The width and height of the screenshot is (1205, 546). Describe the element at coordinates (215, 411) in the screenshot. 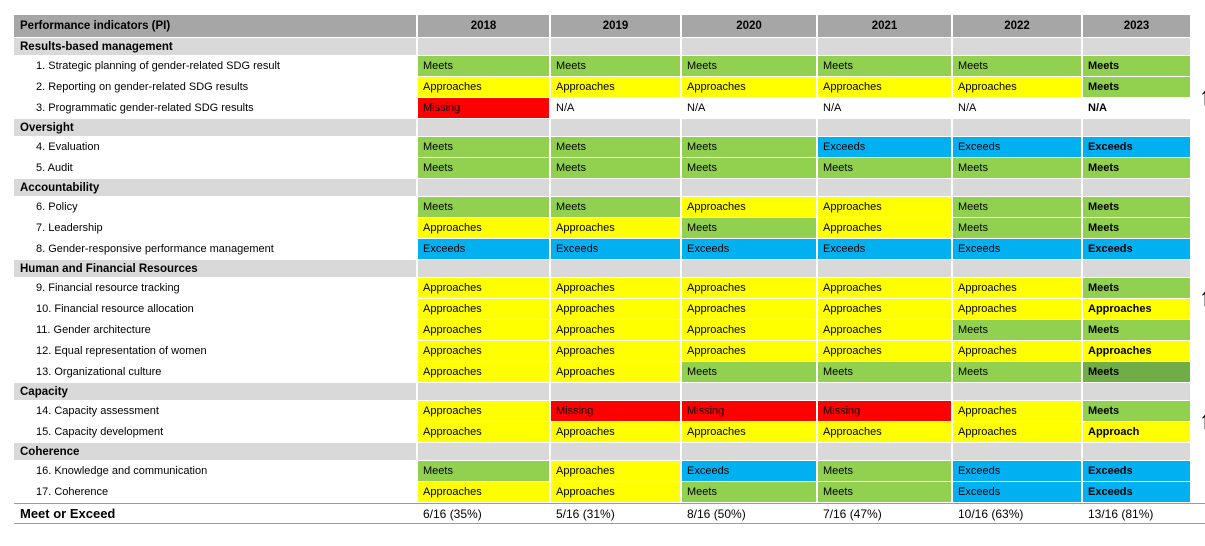

I see `indicator-label: 14. Capacity assessment` at that location.